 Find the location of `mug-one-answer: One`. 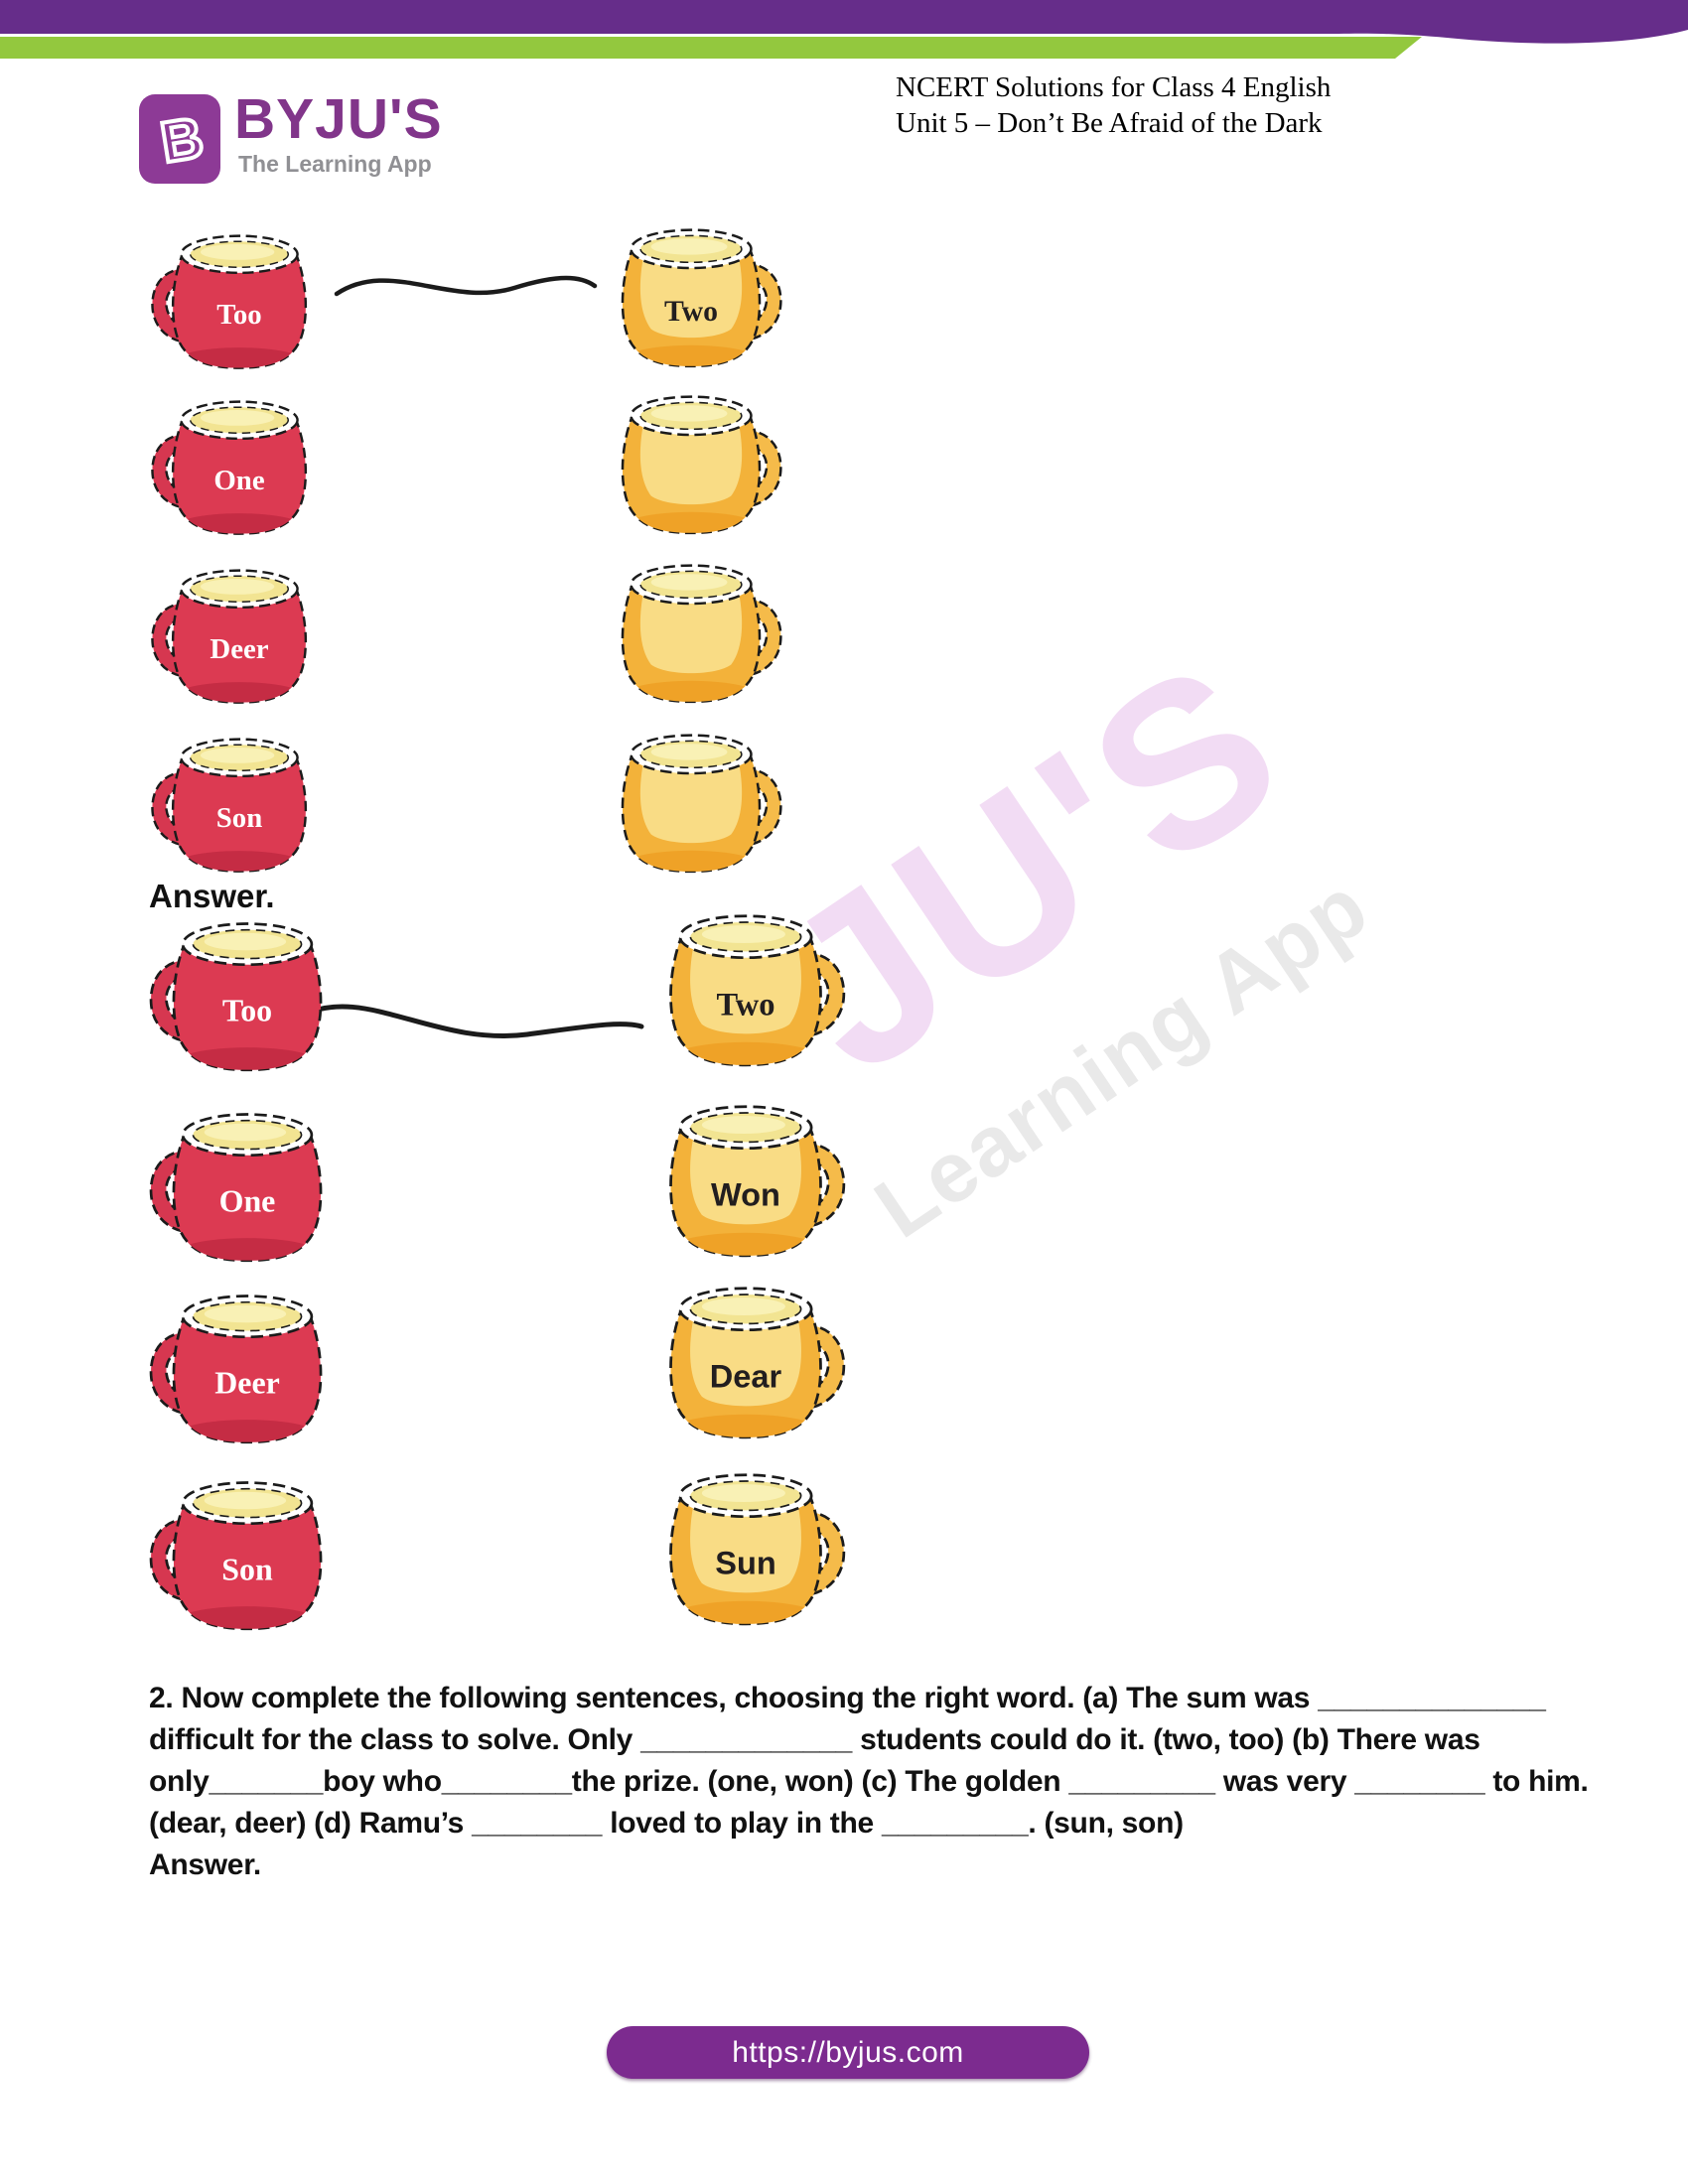

mug-one-answer: One is located at coordinates (247, 1184).